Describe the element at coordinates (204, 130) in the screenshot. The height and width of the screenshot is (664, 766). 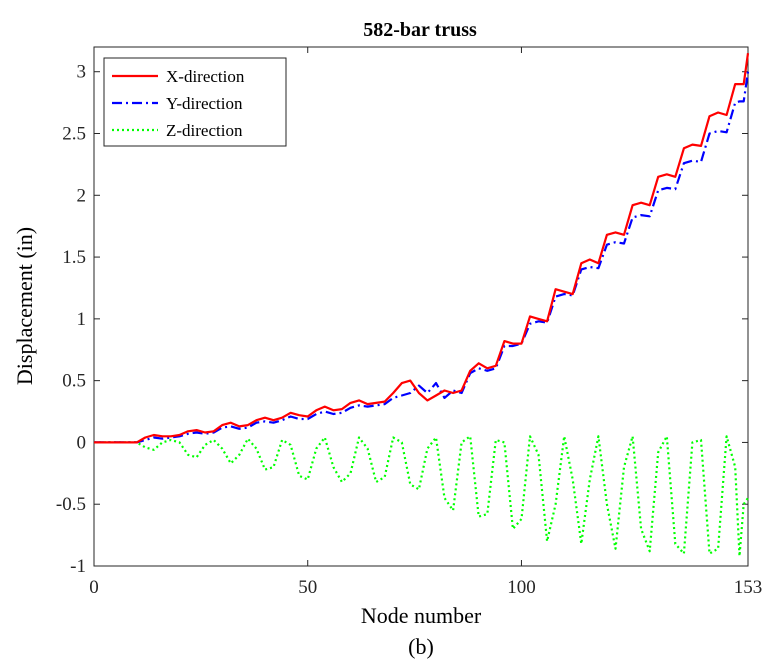
I see `legend-entry: Z-direction` at that location.